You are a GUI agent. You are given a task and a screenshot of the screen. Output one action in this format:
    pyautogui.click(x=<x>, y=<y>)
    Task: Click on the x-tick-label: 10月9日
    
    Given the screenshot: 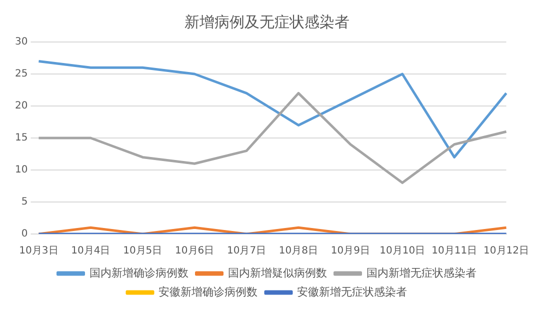 What is the action you would take?
    pyautogui.click(x=350, y=251)
    